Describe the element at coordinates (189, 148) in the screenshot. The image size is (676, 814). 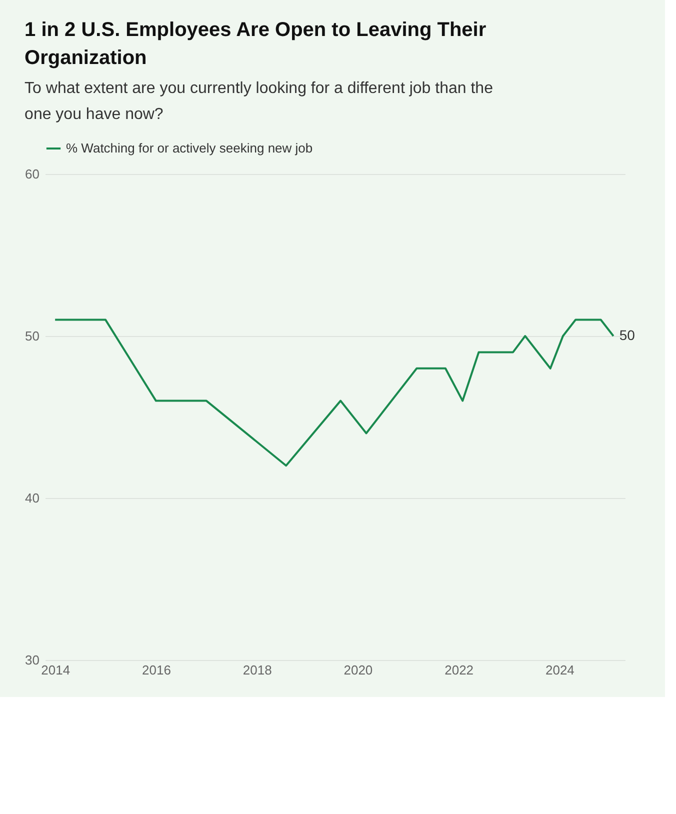
I see `legend-label: % Watching for or actively seeking new job` at that location.